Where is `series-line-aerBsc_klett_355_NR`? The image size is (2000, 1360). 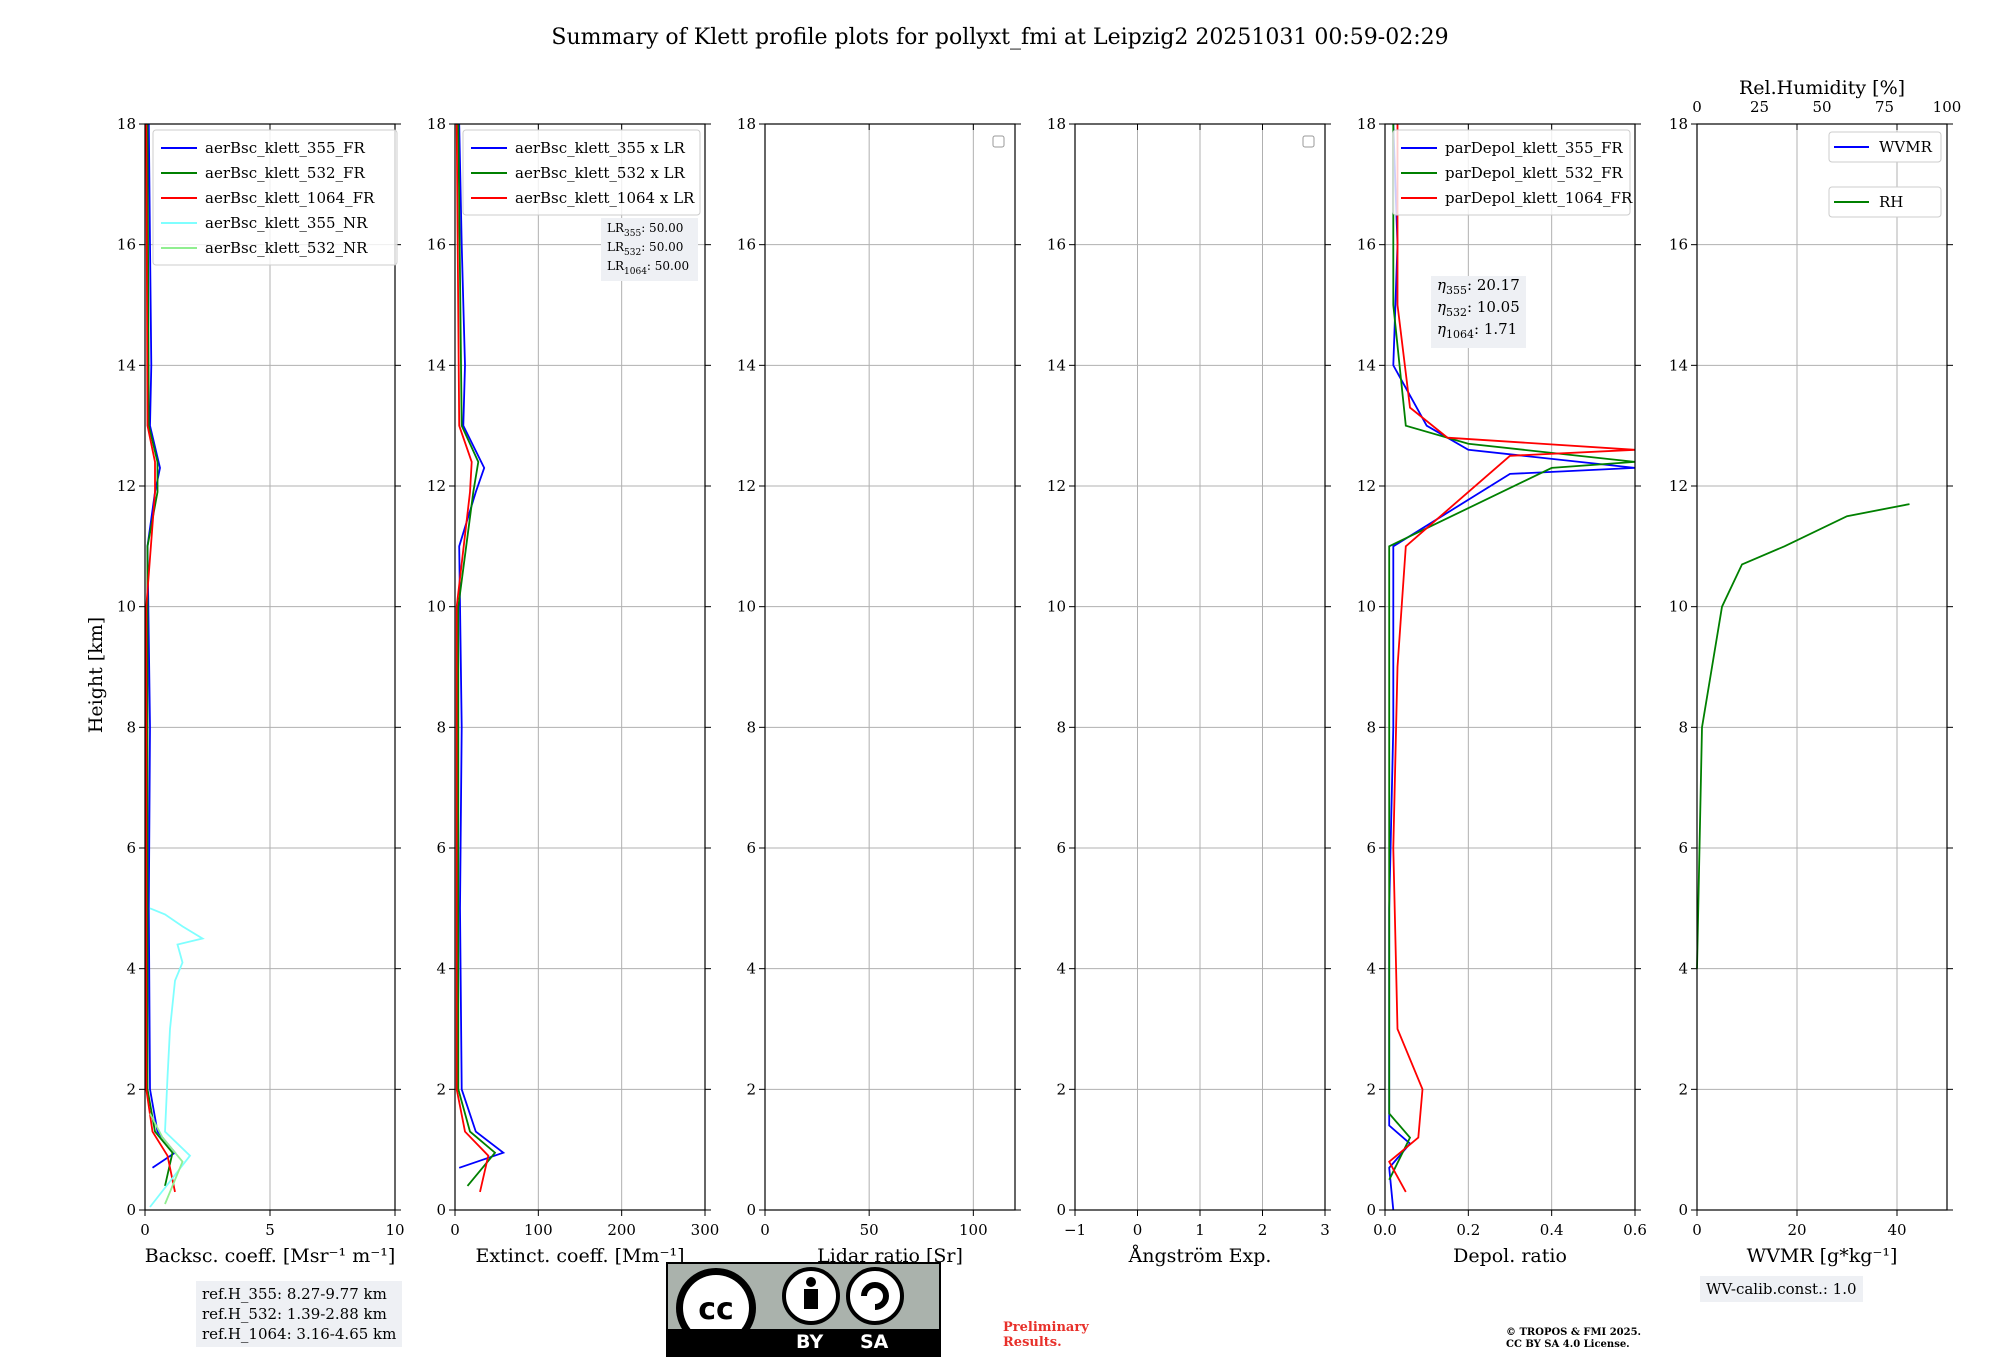
series-line-aerBsc_klett_355_NR is located at coordinates (177, 1057).